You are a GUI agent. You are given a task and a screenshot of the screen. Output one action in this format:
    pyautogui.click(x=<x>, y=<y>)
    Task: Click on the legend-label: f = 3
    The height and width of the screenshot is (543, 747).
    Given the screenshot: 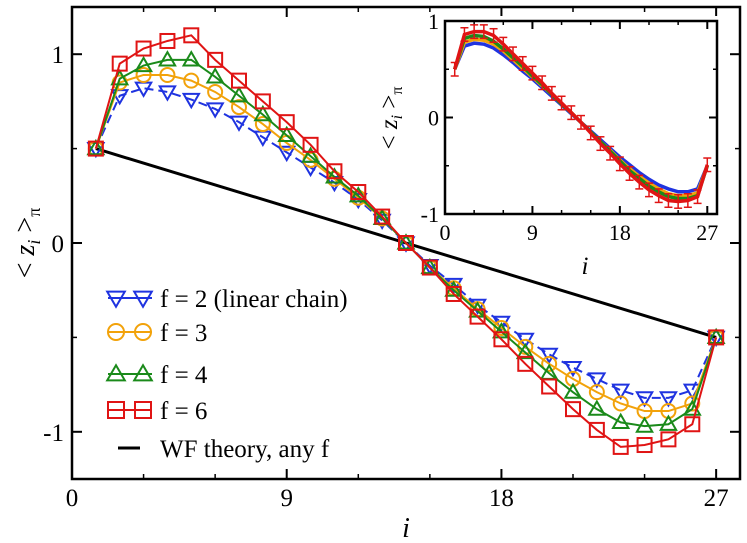 What is the action you would take?
    pyautogui.click(x=183, y=333)
    